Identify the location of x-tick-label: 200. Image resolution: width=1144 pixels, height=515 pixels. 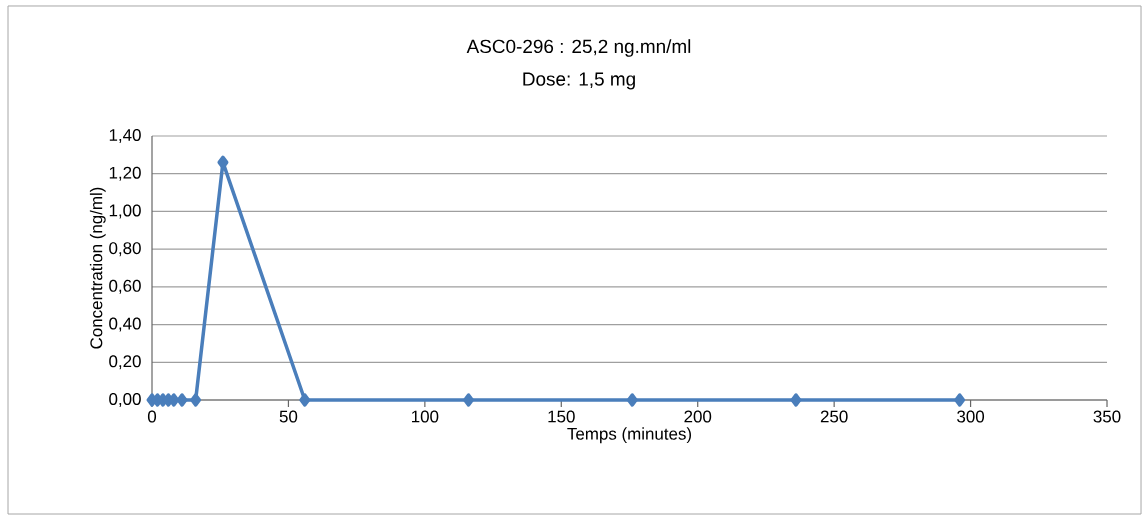
(698, 416).